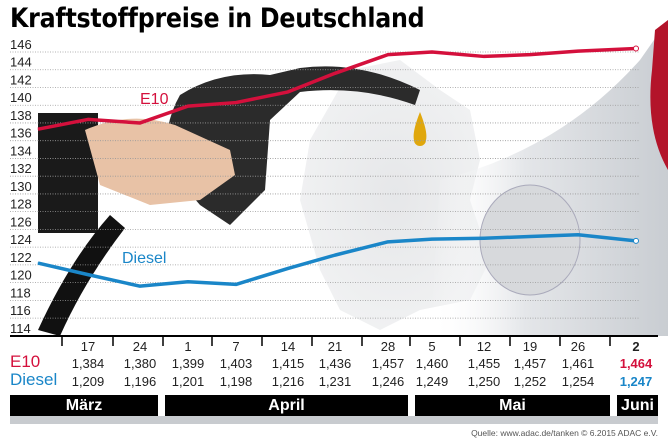 This screenshot has width=668, height=442. Describe the element at coordinates (20, 328) in the screenshot. I see `y-tick-label: 114` at that location.